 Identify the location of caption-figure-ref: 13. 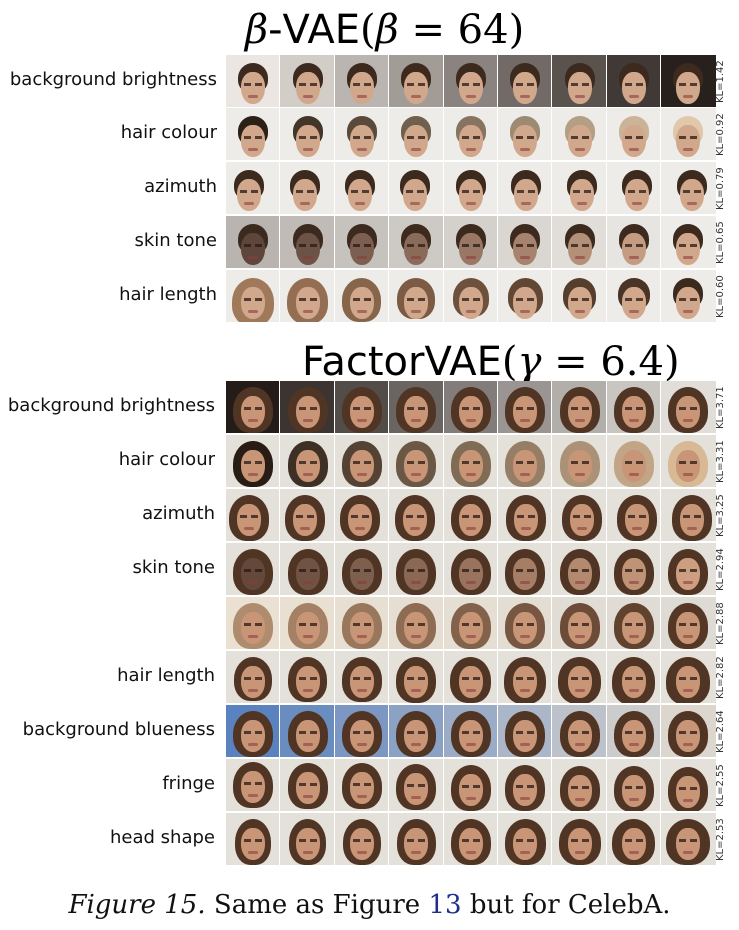
(445, 905).